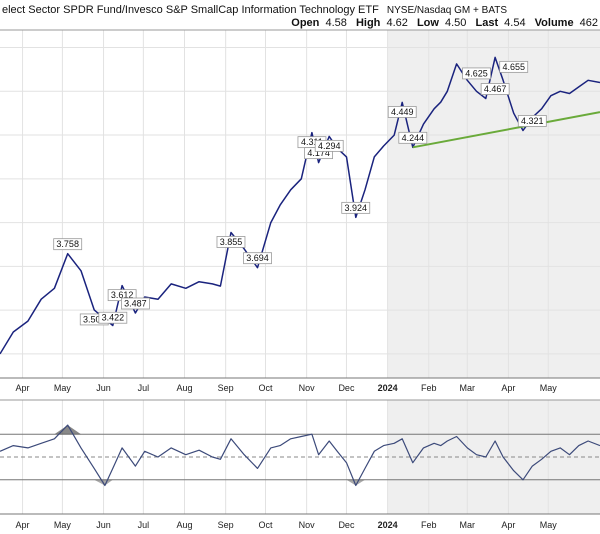  I want to click on price-data-label: 4.244, so click(413, 137).